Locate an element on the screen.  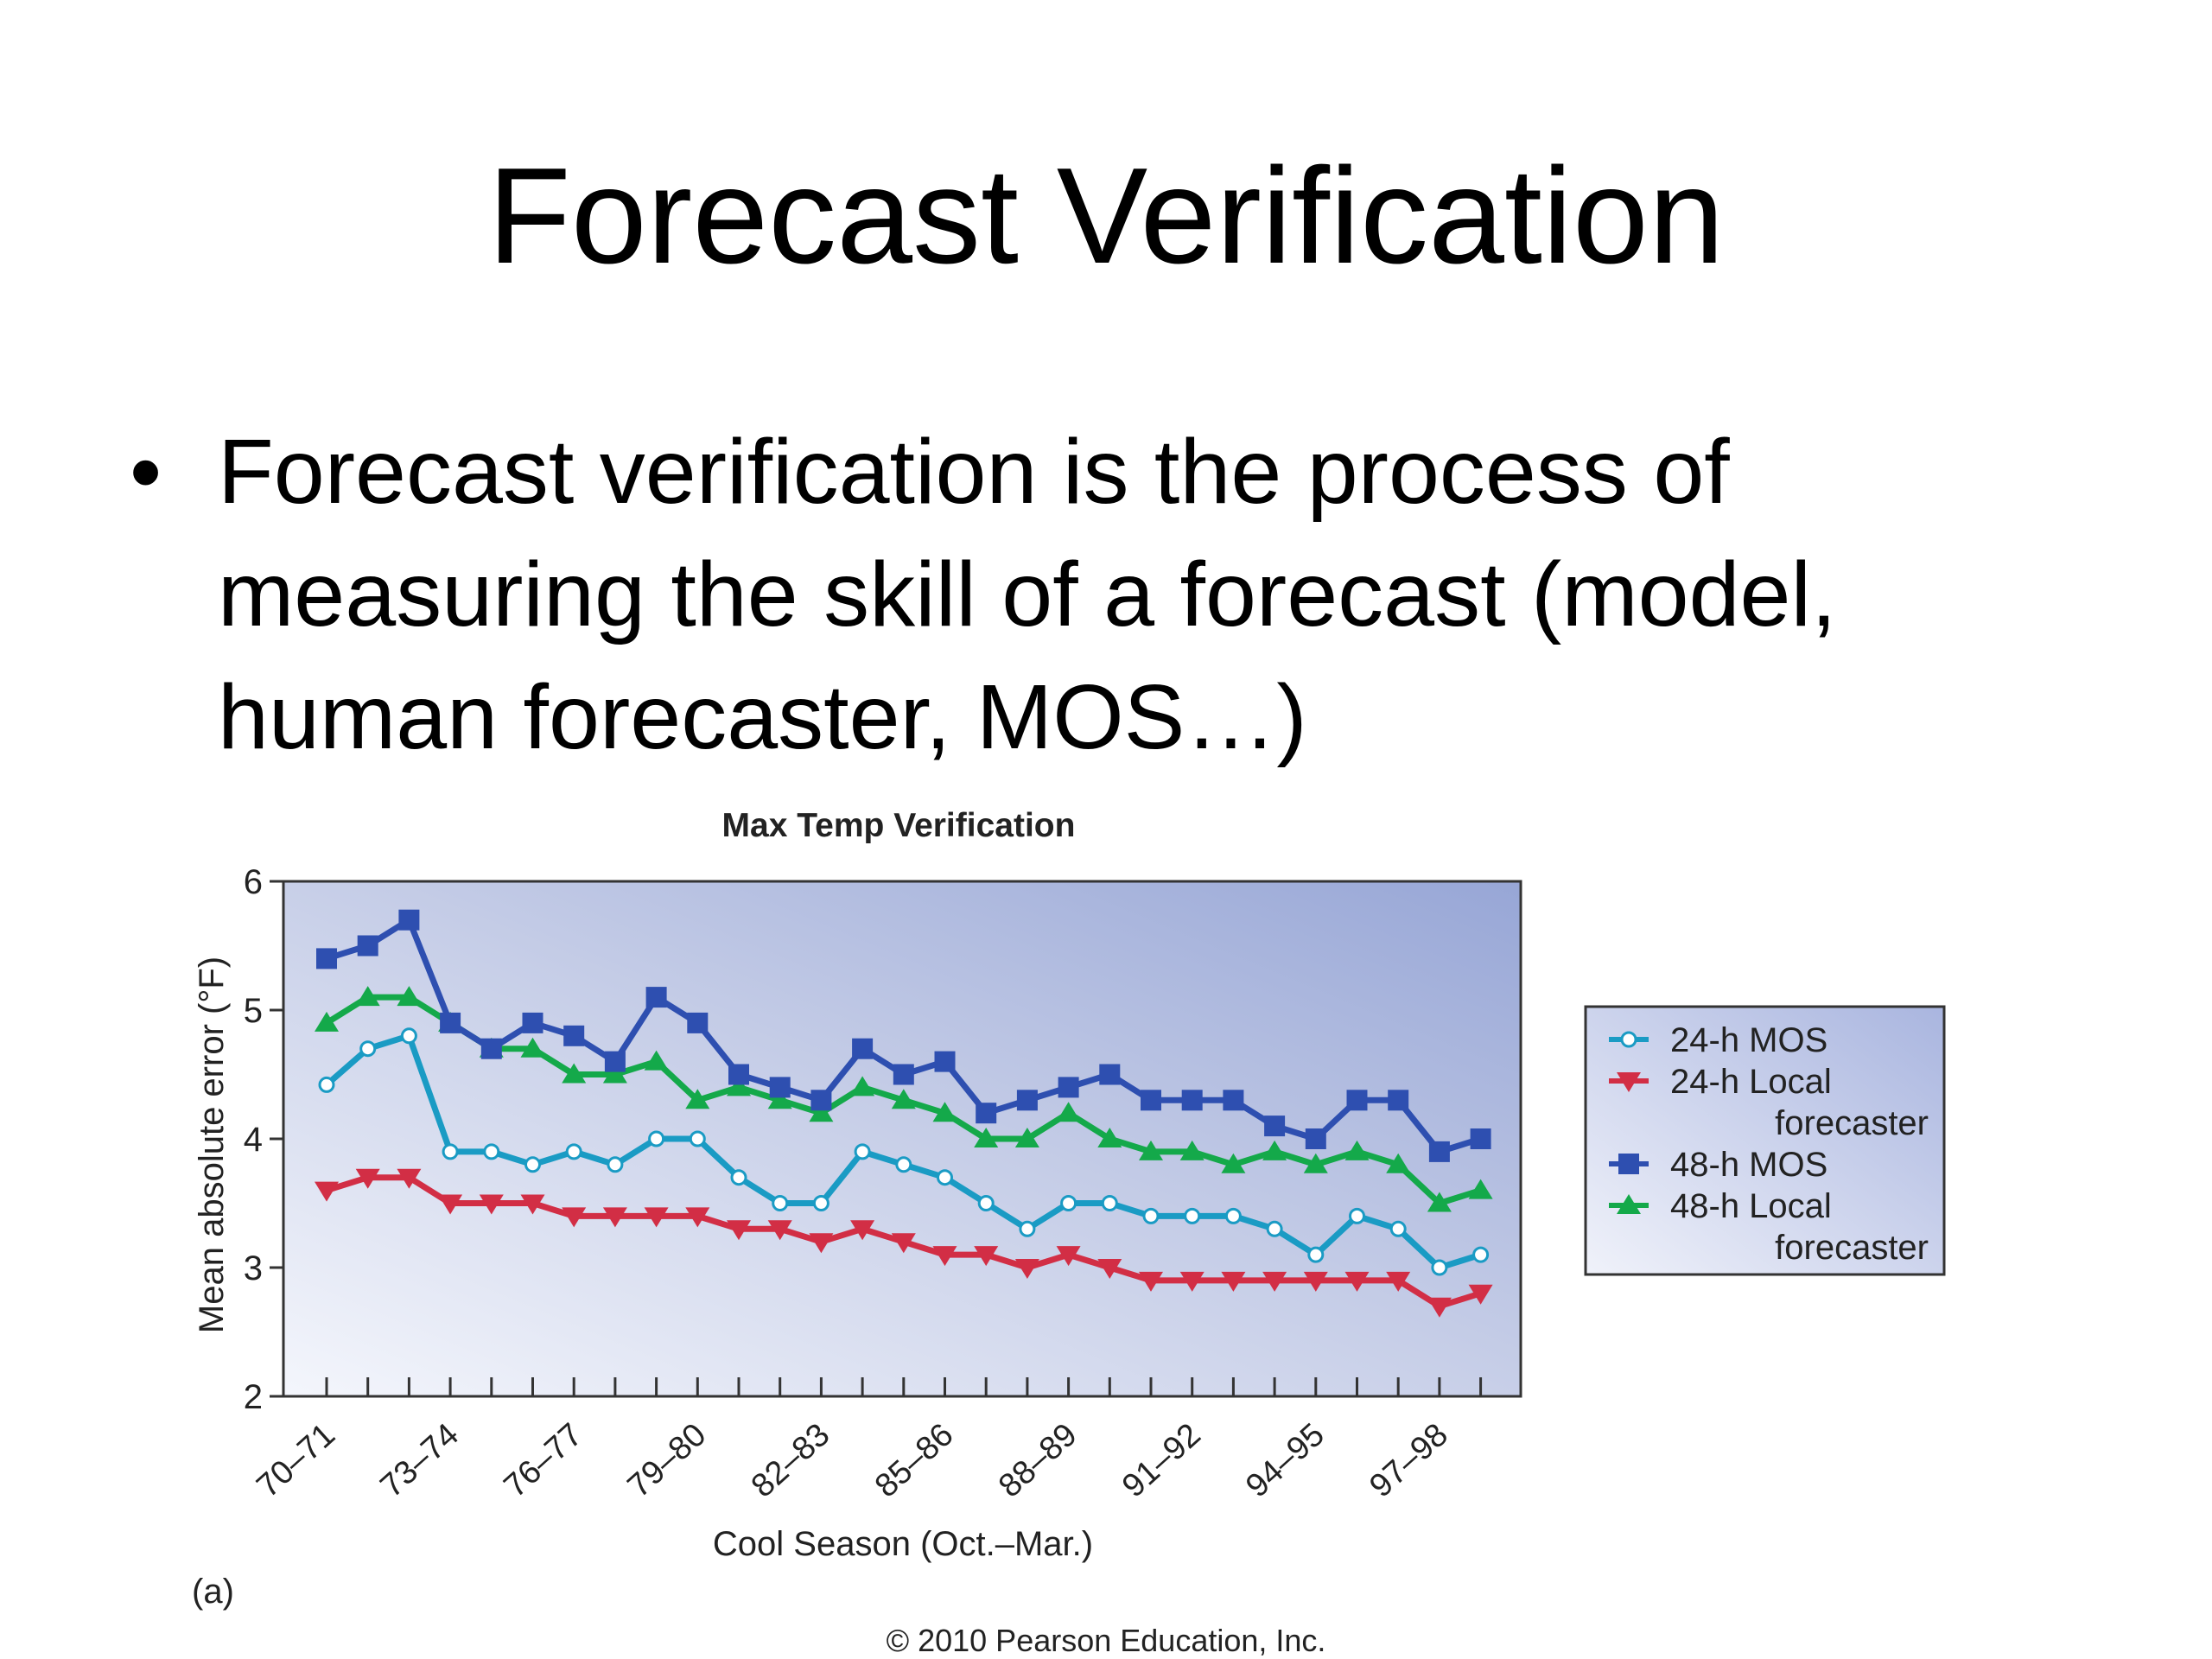
legend-label: 24-h MOS is located at coordinates (1748, 1040).